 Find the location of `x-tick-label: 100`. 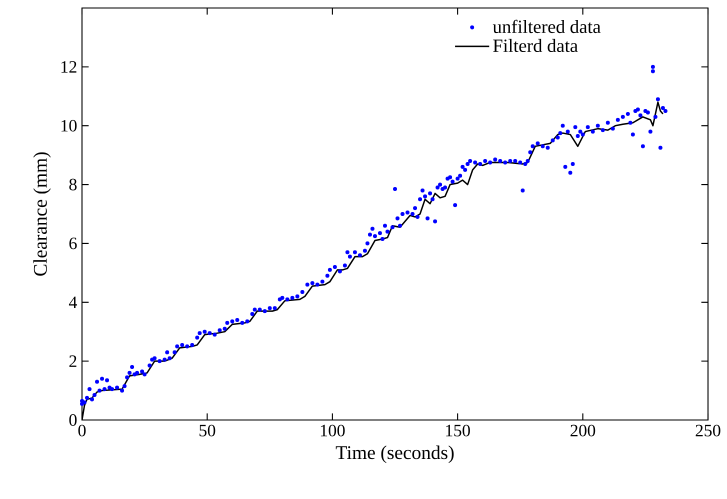

x-tick-label: 100 is located at coordinates (332, 430).